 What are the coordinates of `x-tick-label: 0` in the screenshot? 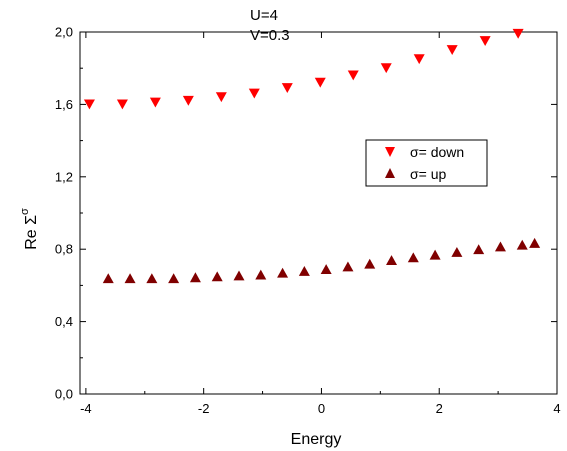 It's located at (321, 408).